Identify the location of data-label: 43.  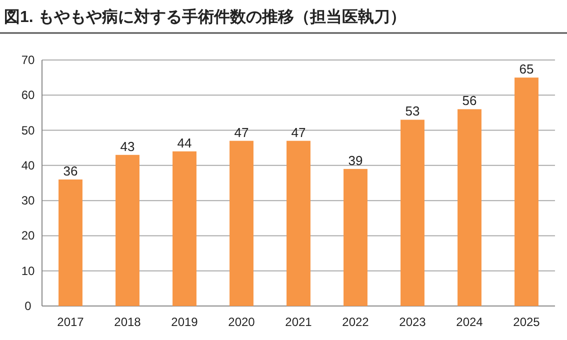
(127, 146).